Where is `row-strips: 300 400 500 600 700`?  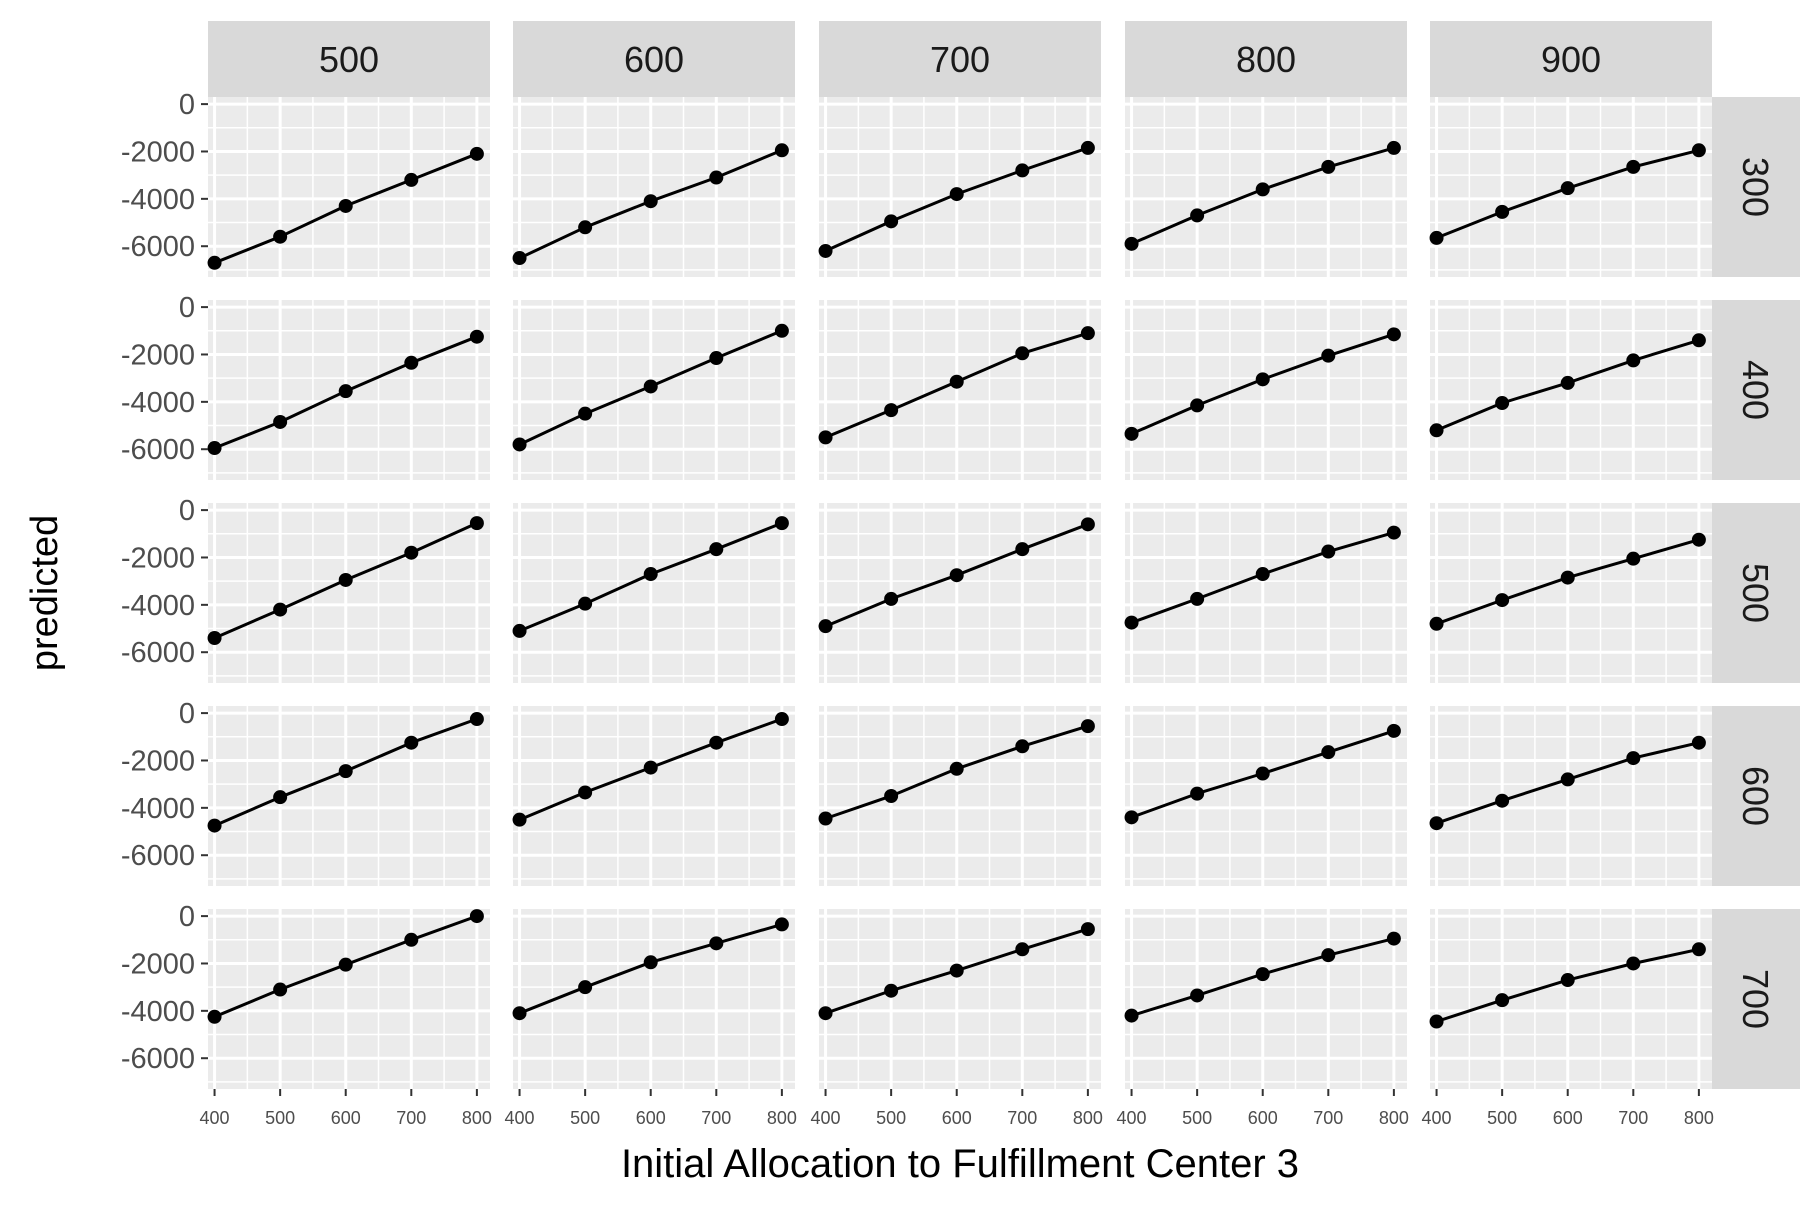 row-strips: 300 400 500 600 700 is located at coordinates (1756, 593).